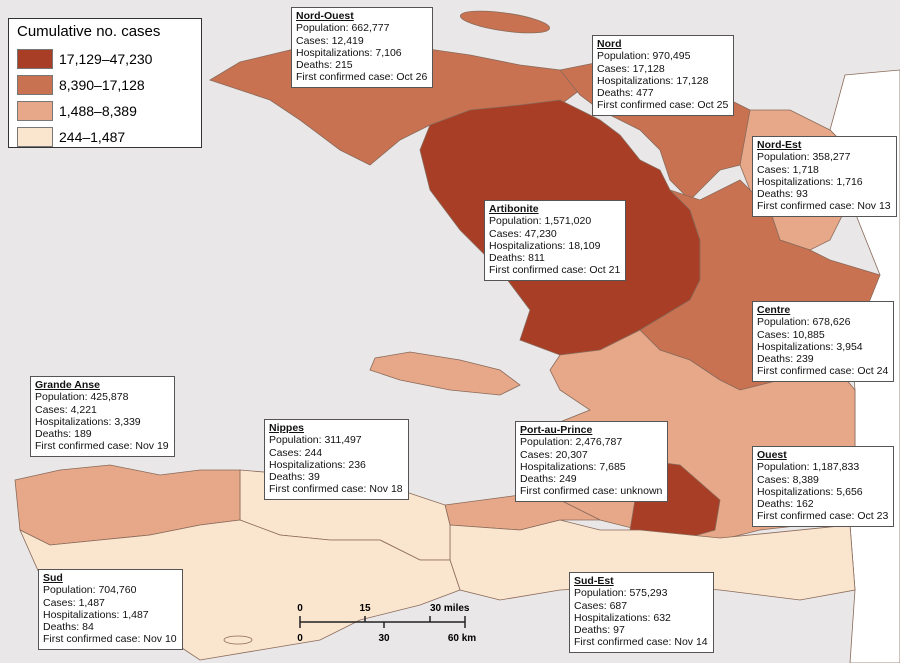  I want to click on legend-item: 17,129–47,230, so click(109, 59).